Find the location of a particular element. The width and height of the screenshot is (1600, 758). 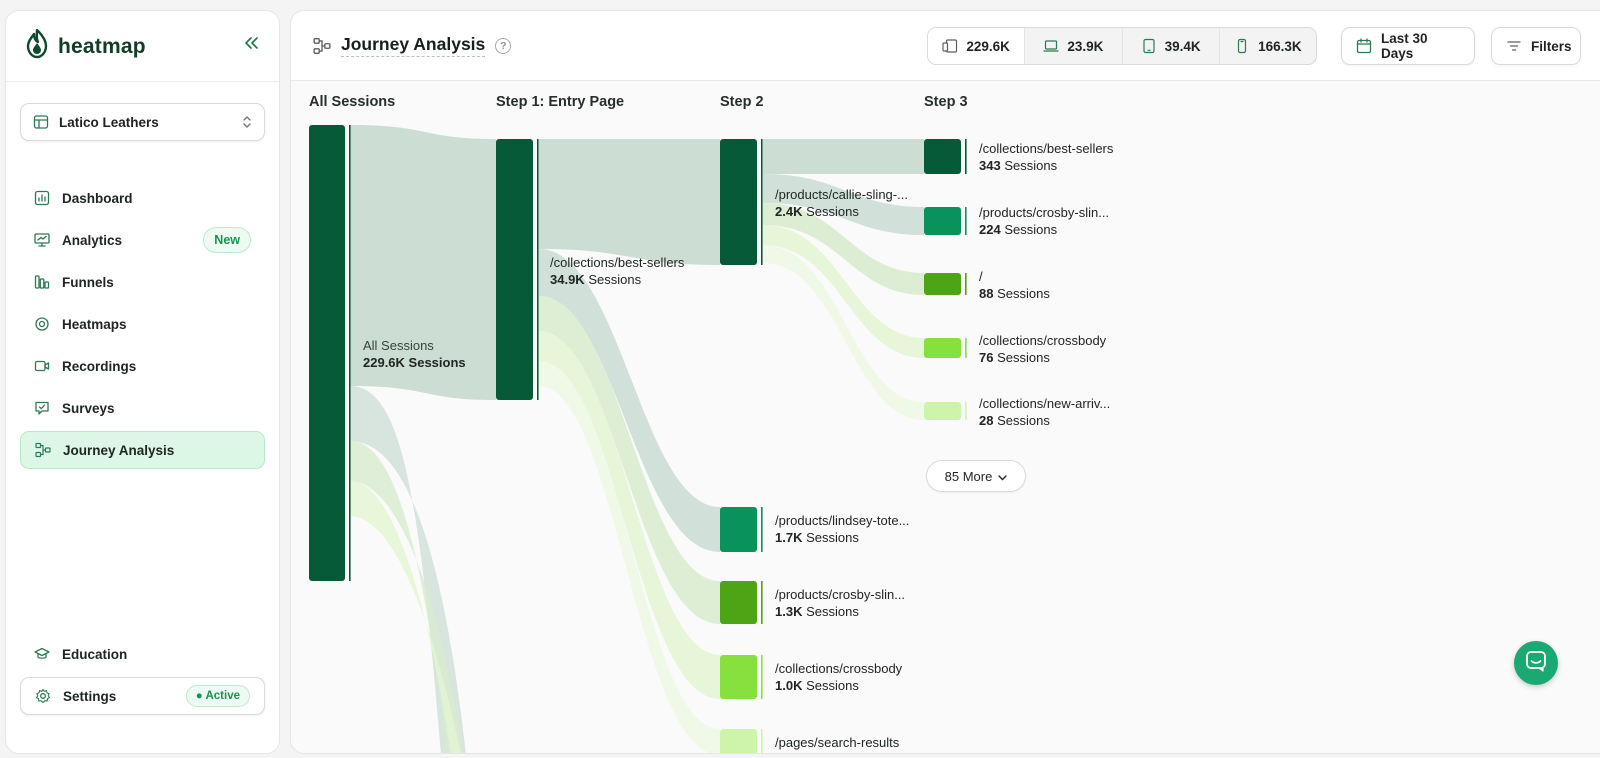

date-range-button: Last 30 Days is located at coordinates (1408, 46).